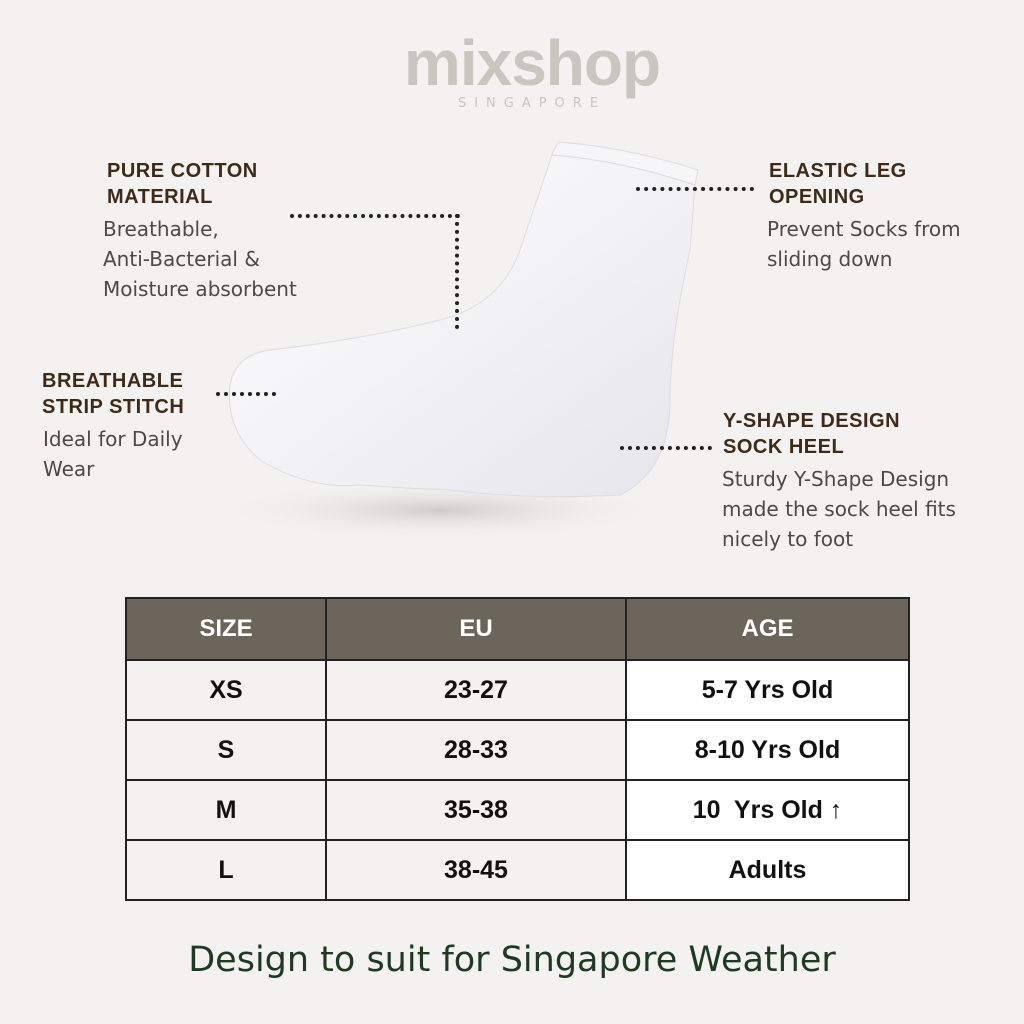  Describe the element at coordinates (476, 870) in the screenshot. I see `eu-cell: 38-45` at that location.